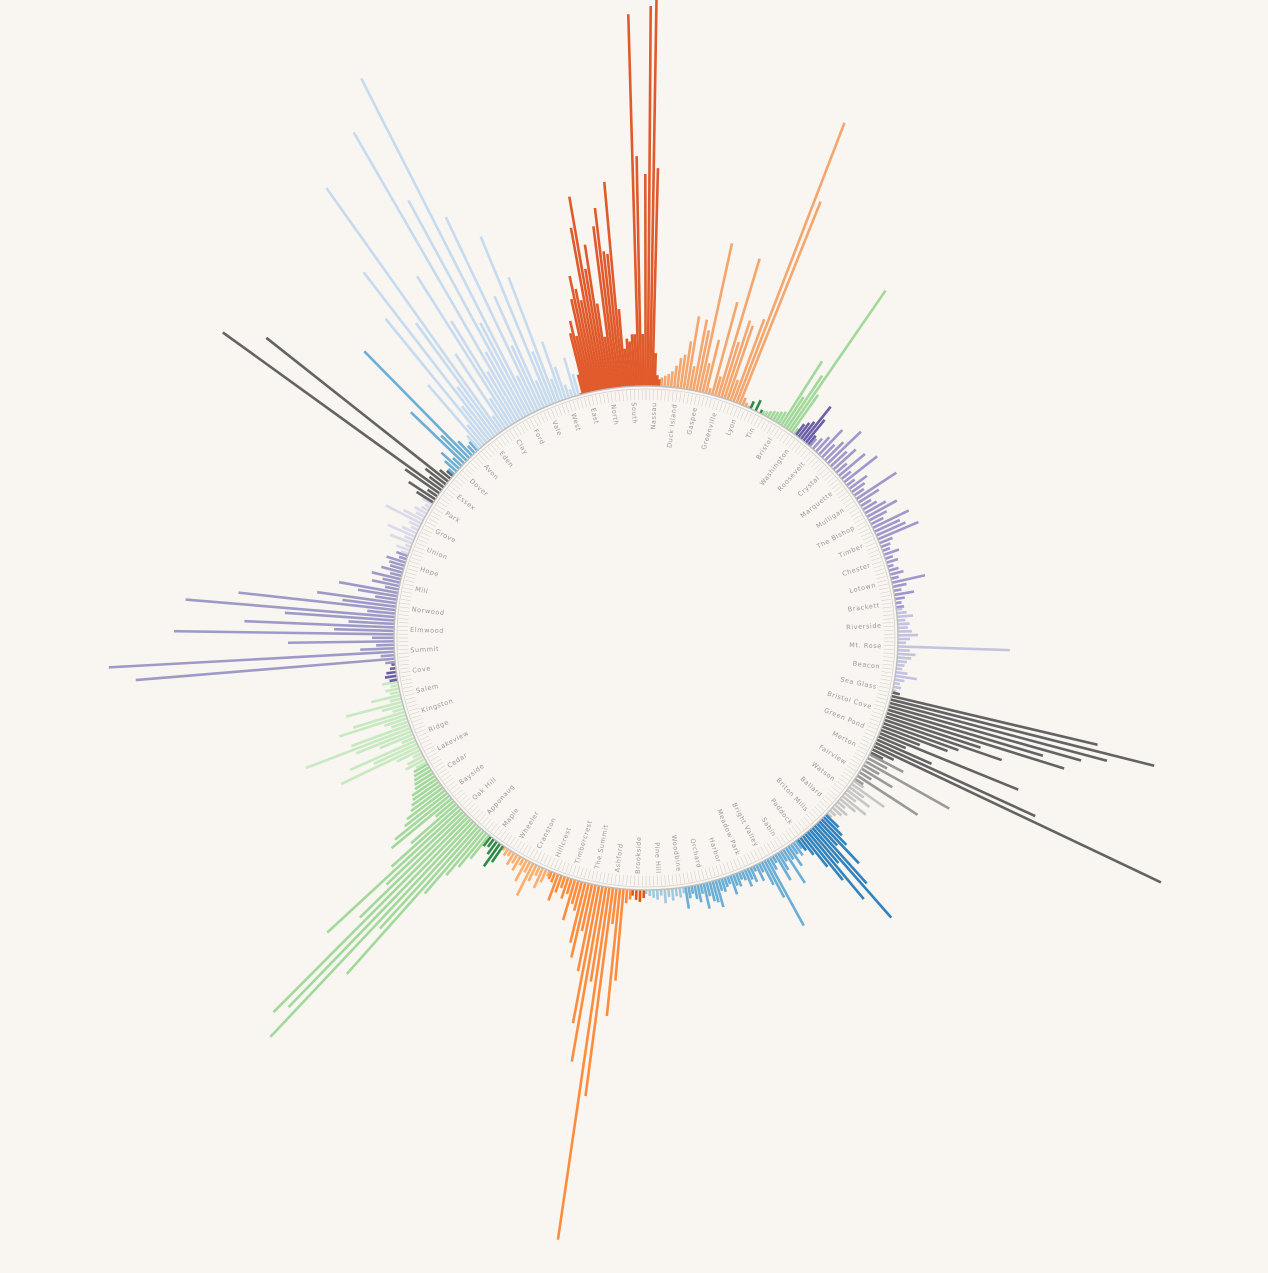  What do you see at coordinates (653, 416) in the screenshot?
I see `tick-label: Nassau` at bounding box center [653, 416].